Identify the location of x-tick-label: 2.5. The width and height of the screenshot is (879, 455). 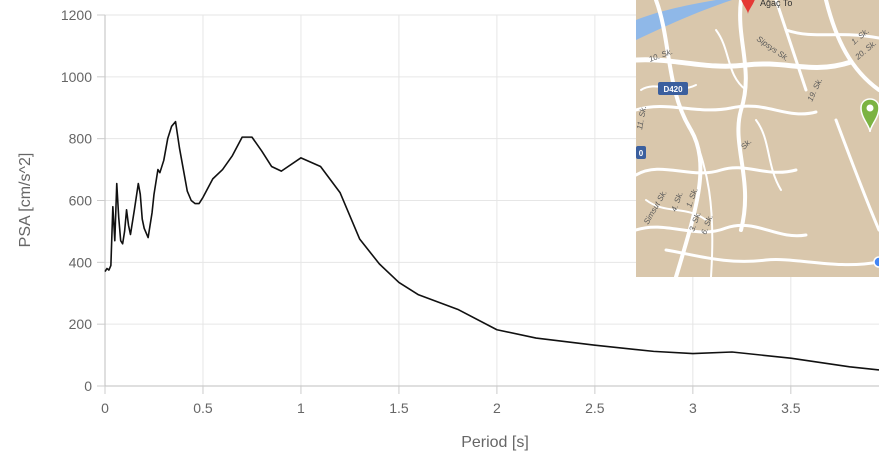
(595, 408).